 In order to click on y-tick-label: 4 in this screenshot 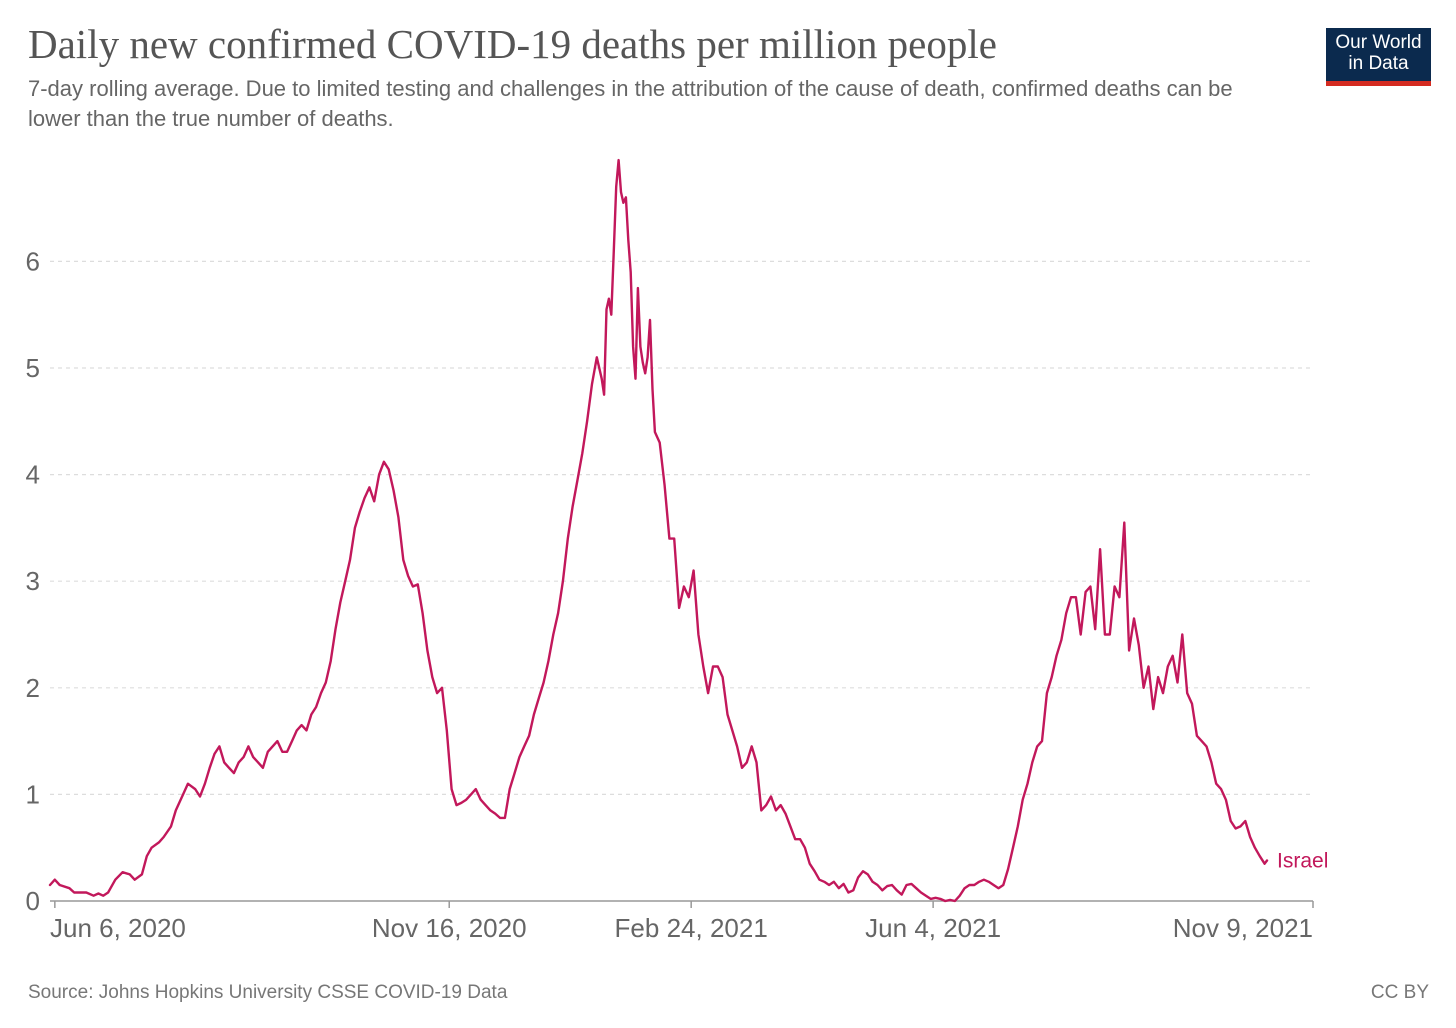, I will do `click(33, 475)`.